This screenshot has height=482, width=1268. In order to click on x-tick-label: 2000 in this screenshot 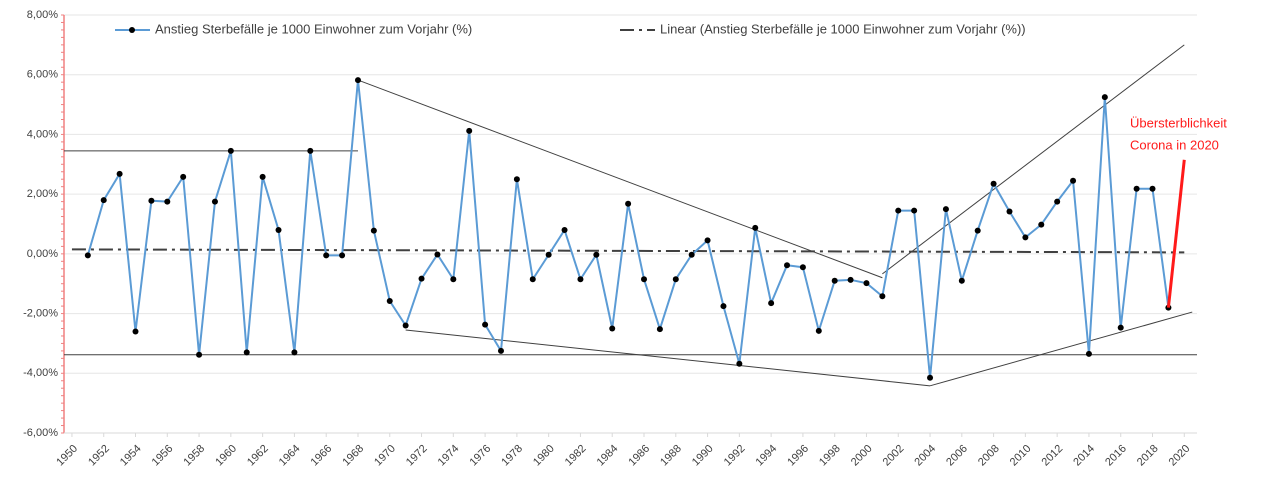, I will do `click(862, 456)`.